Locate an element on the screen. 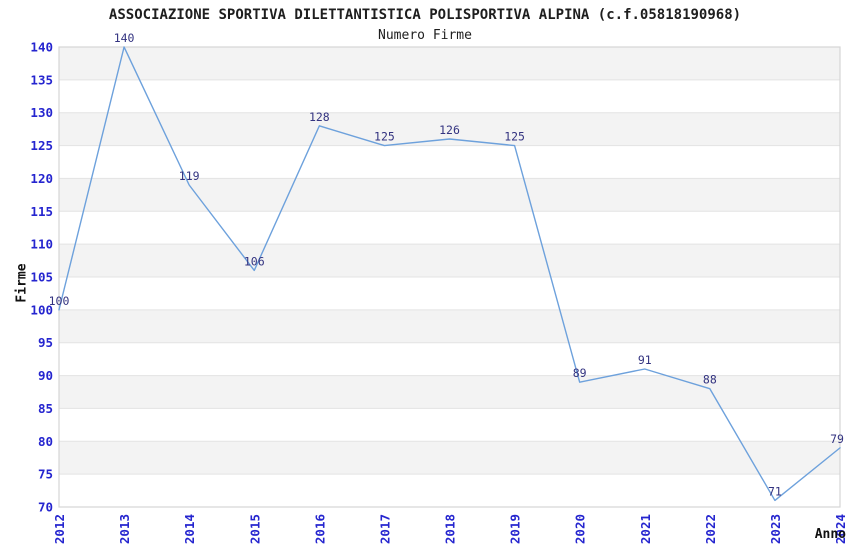  point-label: 106 is located at coordinates (254, 261).